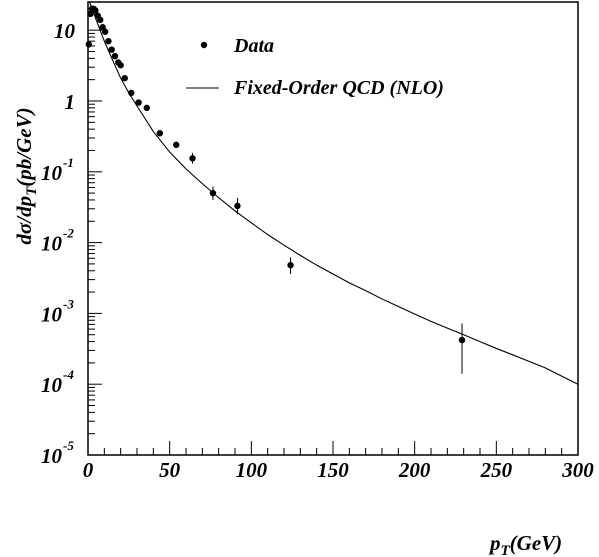 Image resolution: width=599 pixels, height=557 pixels. Describe the element at coordinates (496, 470) in the screenshot. I see `x-tick-label: 250` at that location.